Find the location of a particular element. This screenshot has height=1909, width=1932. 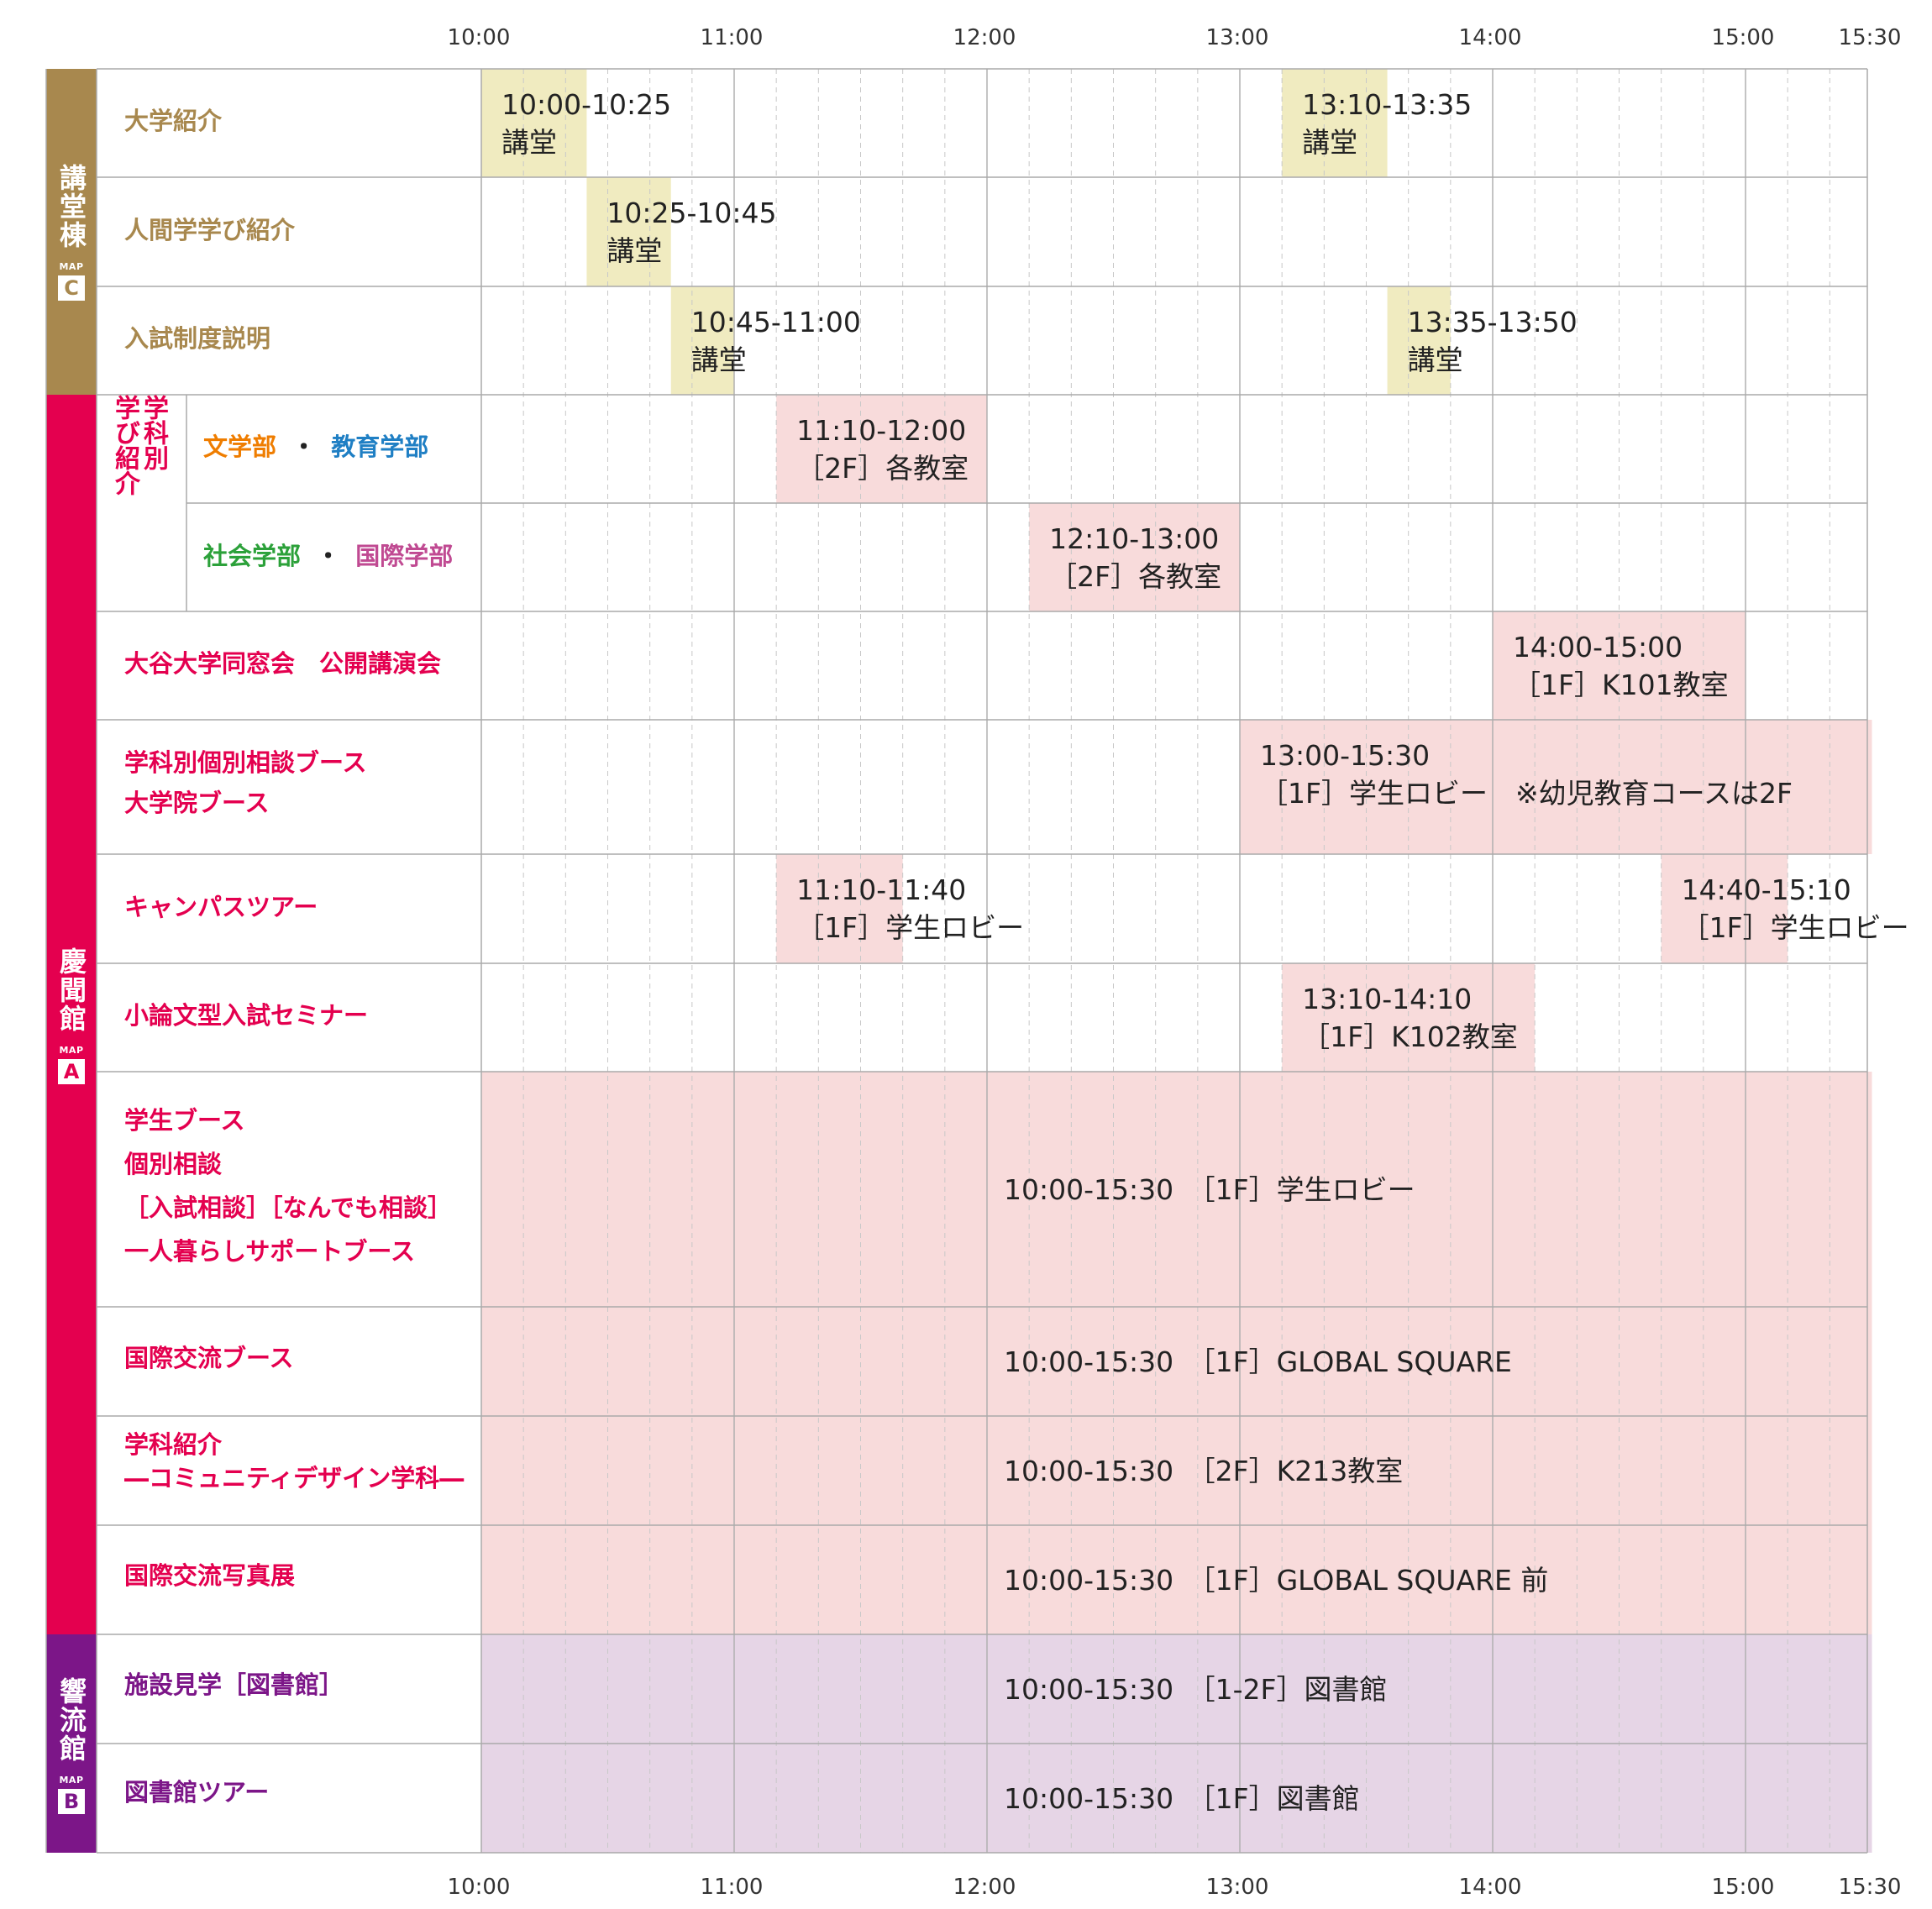

row-label-faculties: 社会学部 ・ 国際学部 is located at coordinates (328, 556).